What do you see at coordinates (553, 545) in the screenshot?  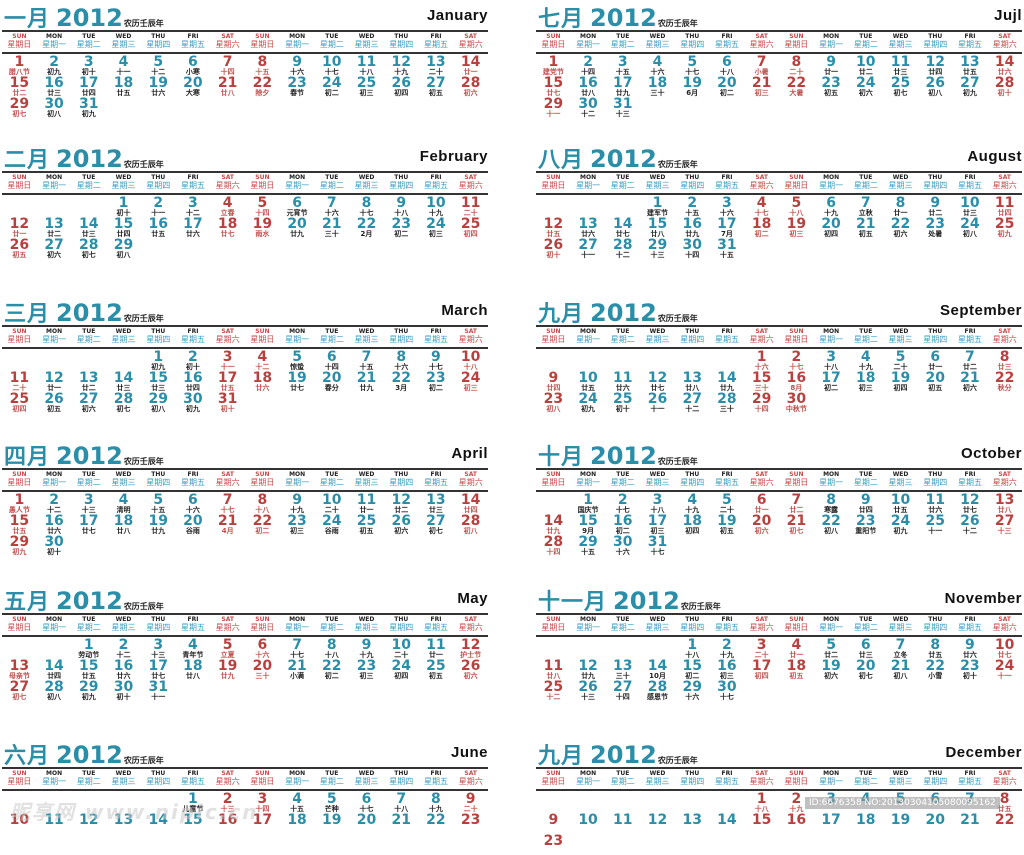 I see `day-cell: 28 十四` at bounding box center [553, 545].